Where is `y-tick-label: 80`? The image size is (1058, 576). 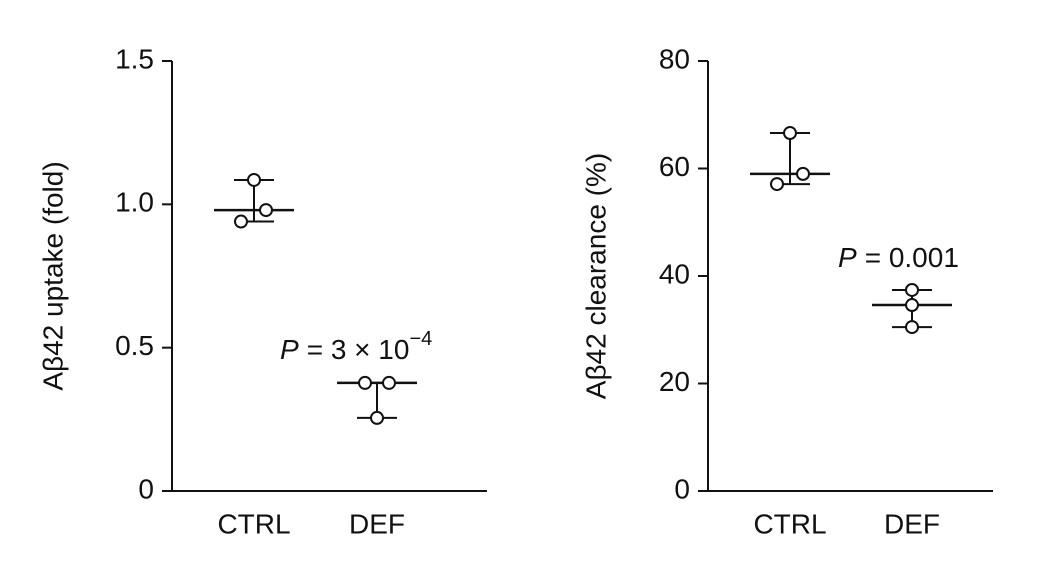 y-tick-label: 80 is located at coordinates (674, 58).